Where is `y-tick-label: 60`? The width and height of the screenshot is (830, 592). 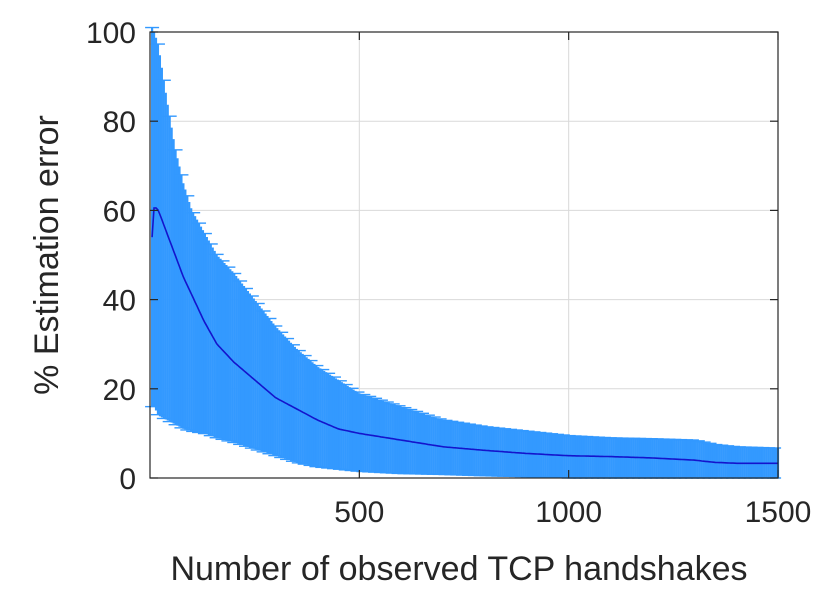 y-tick-label: 60 is located at coordinates (119, 211).